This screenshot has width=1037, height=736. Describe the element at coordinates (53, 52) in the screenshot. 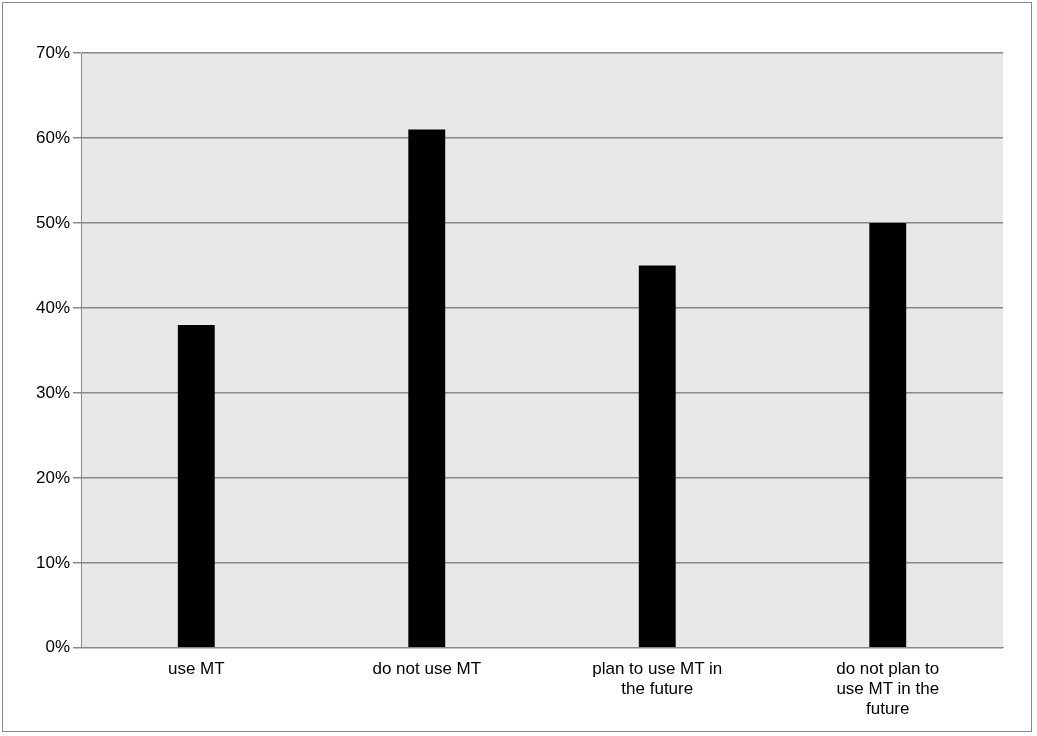

I see `y-tick-label: 70%` at that location.